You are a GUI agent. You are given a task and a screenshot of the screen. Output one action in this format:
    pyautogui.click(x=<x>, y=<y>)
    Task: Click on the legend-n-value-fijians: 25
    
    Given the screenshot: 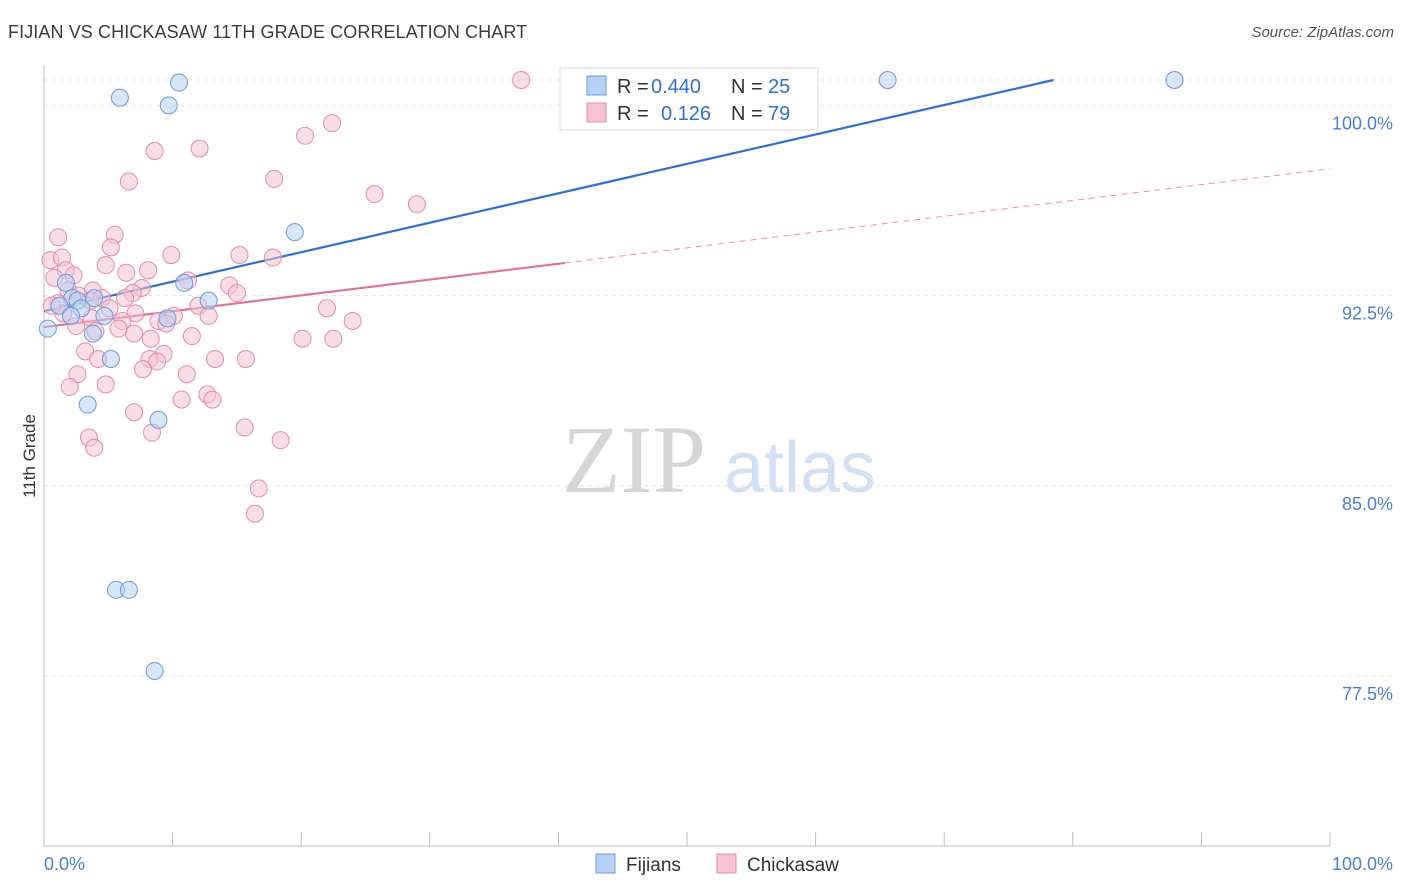 What is the action you would take?
    pyautogui.click(x=779, y=87)
    